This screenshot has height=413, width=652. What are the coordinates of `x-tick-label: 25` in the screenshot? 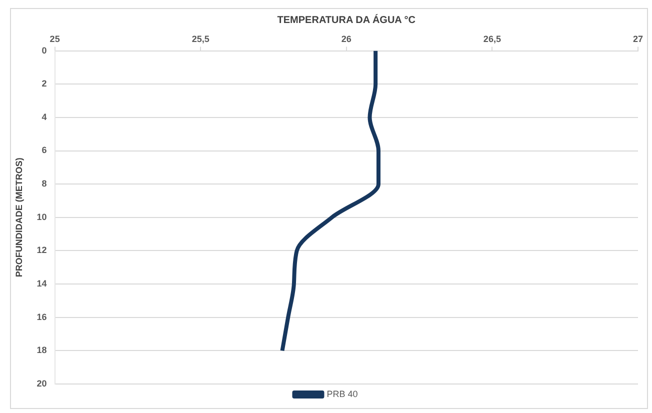 It's located at (55, 39).